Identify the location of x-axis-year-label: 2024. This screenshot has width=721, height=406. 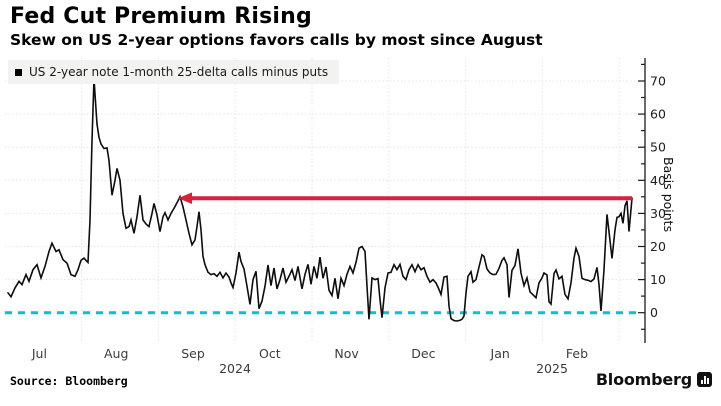
(235, 368).